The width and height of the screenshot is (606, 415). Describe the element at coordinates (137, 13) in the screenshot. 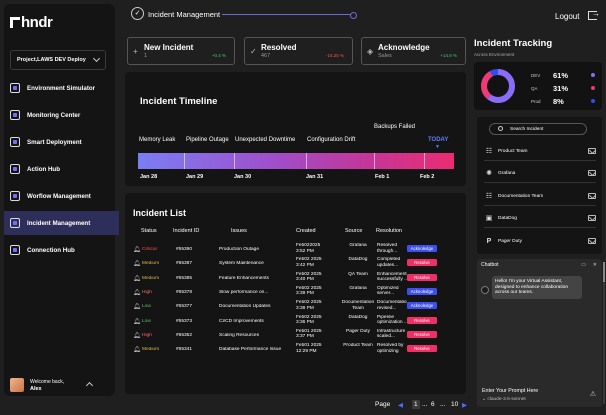

I see `check-circle-icon: ✓` at that location.